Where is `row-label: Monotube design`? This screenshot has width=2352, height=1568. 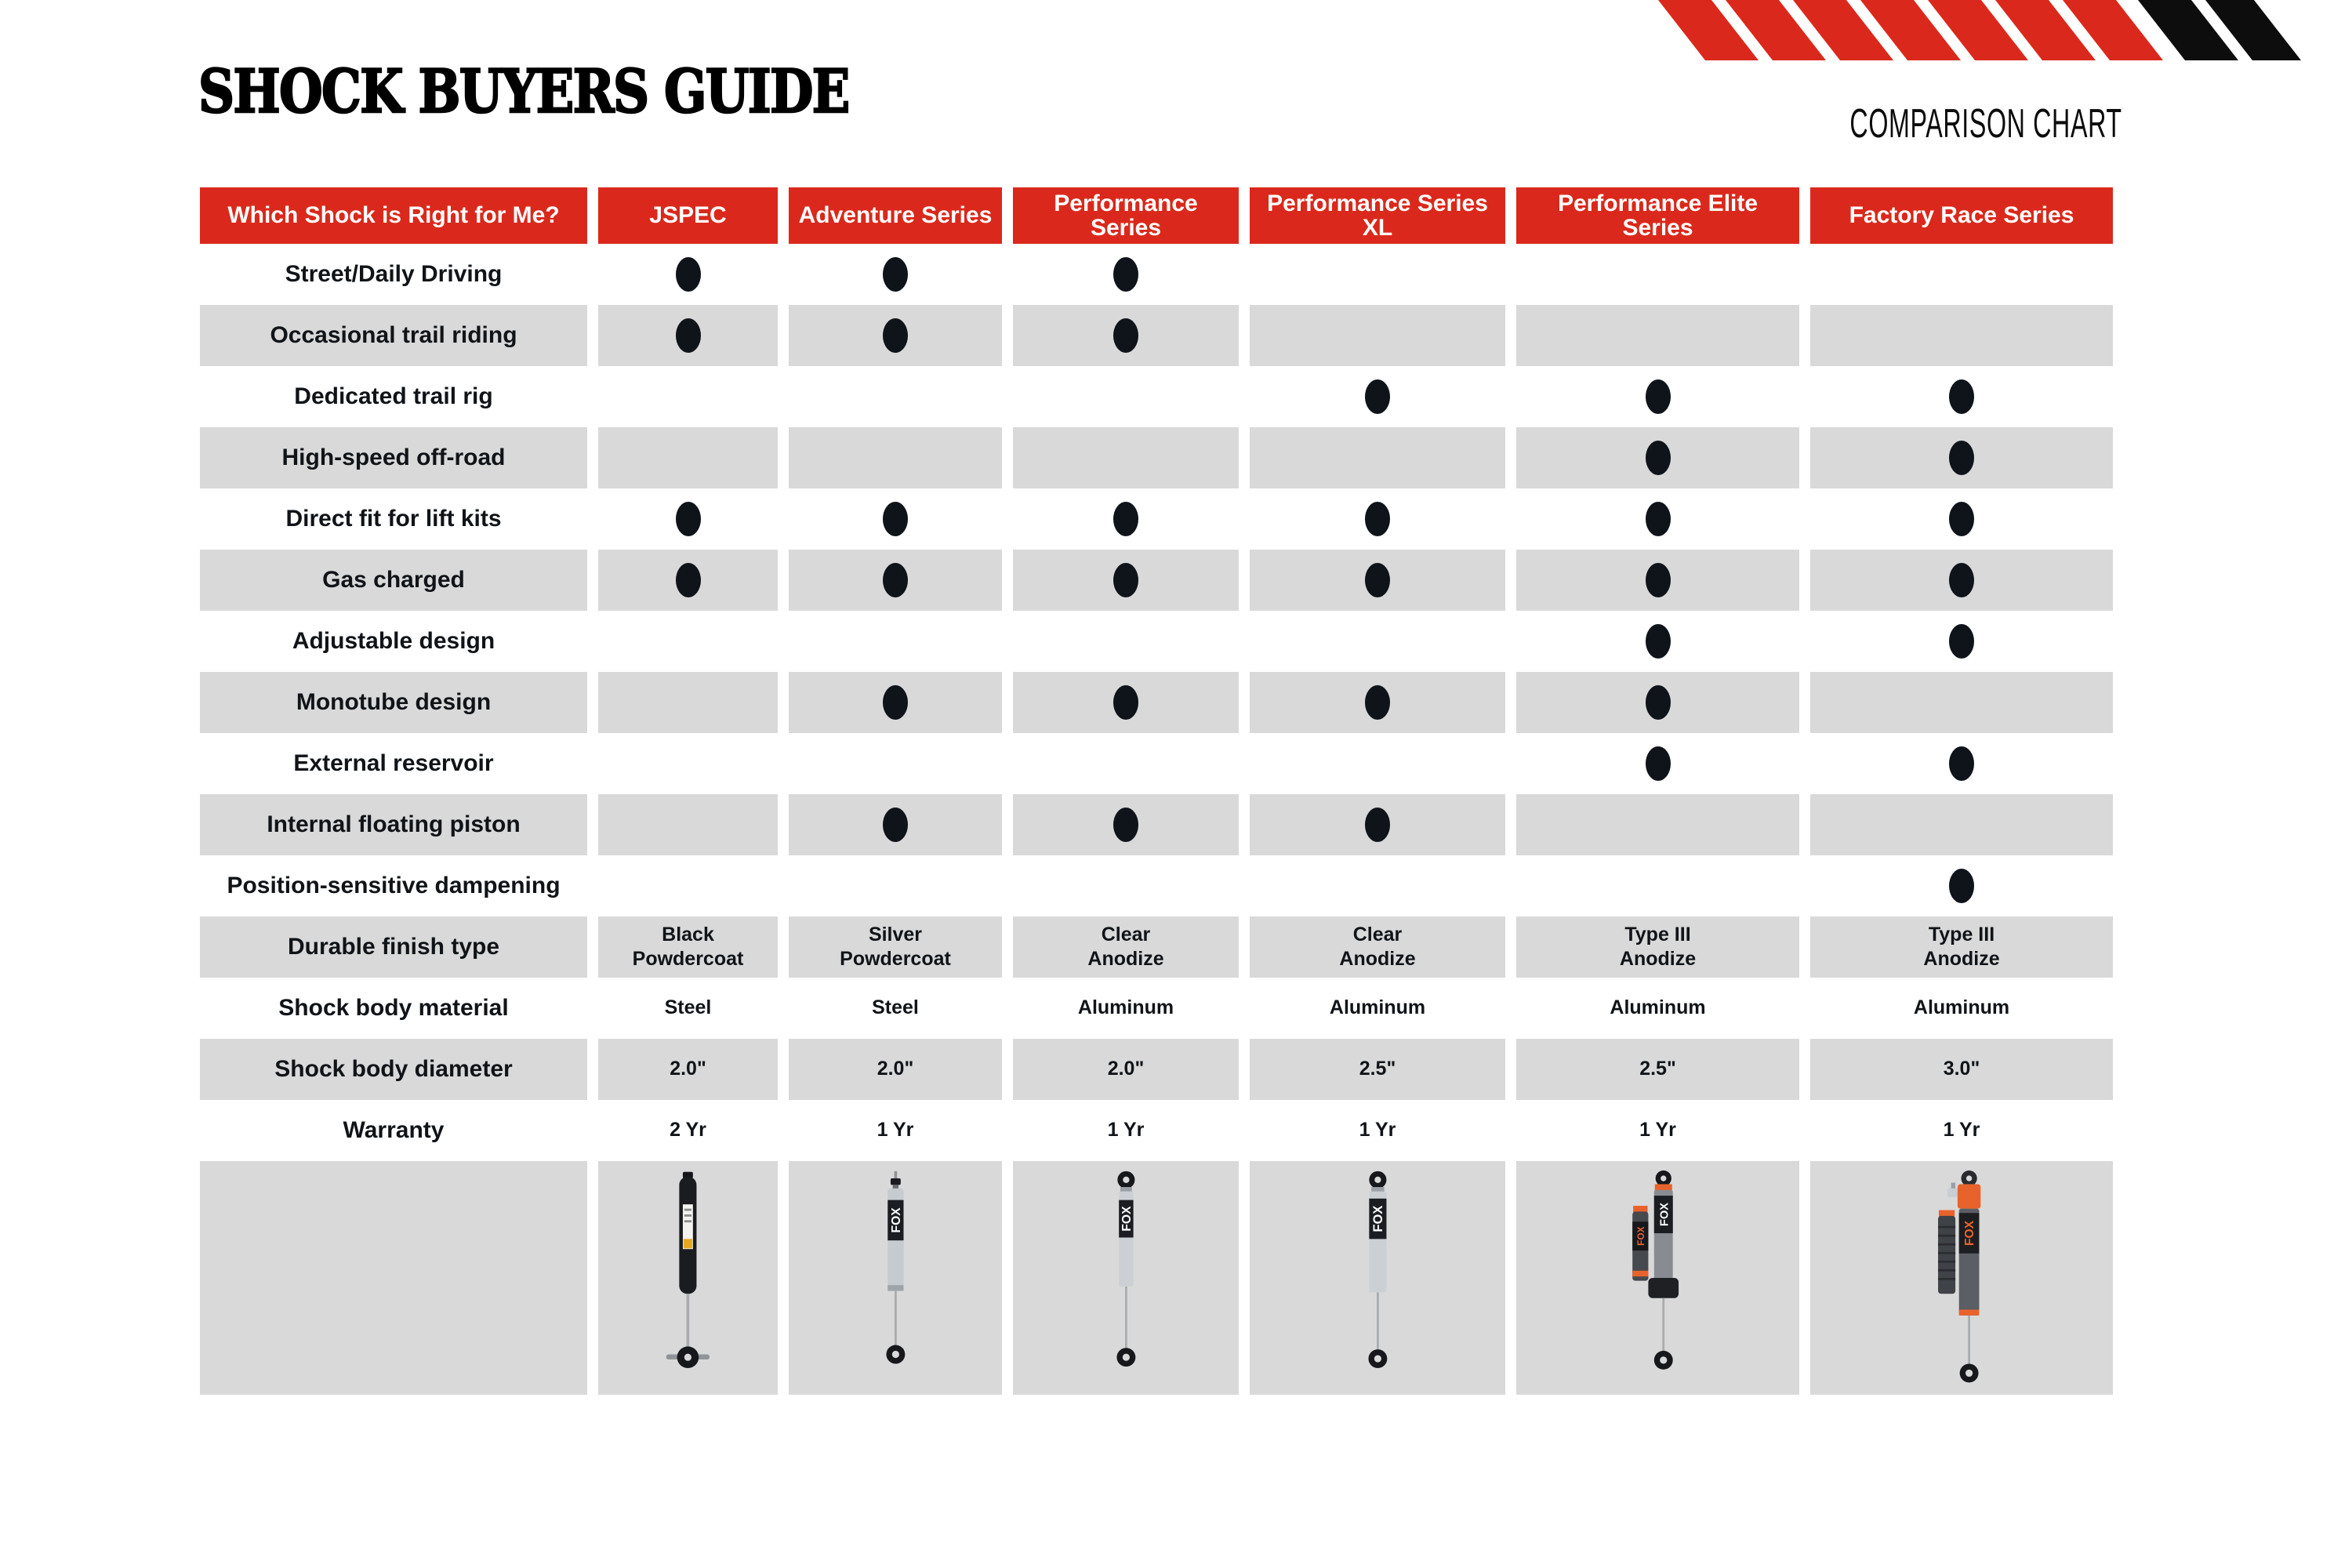 row-label: Monotube design is located at coordinates (393, 702).